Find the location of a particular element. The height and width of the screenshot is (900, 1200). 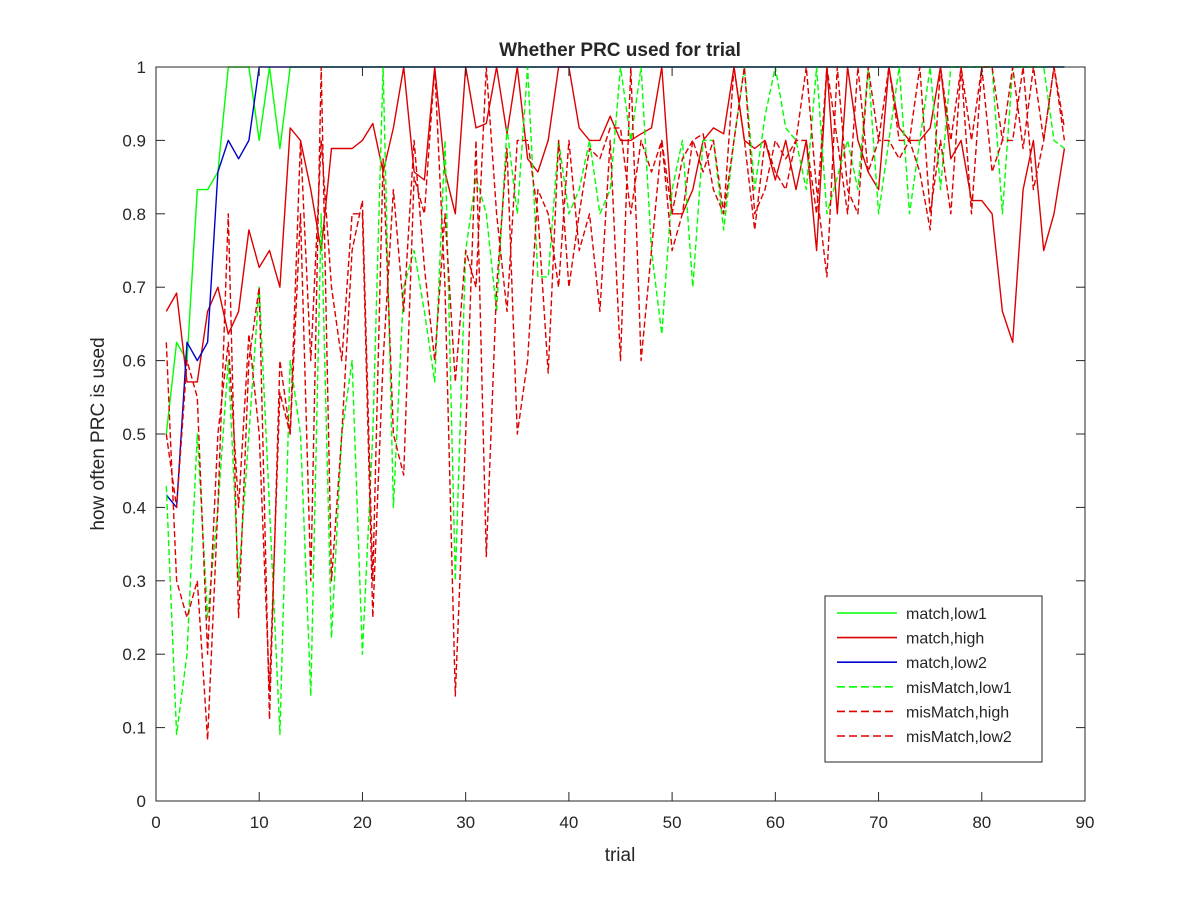

x-tick-label: 30 is located at coordinates (465, 822).